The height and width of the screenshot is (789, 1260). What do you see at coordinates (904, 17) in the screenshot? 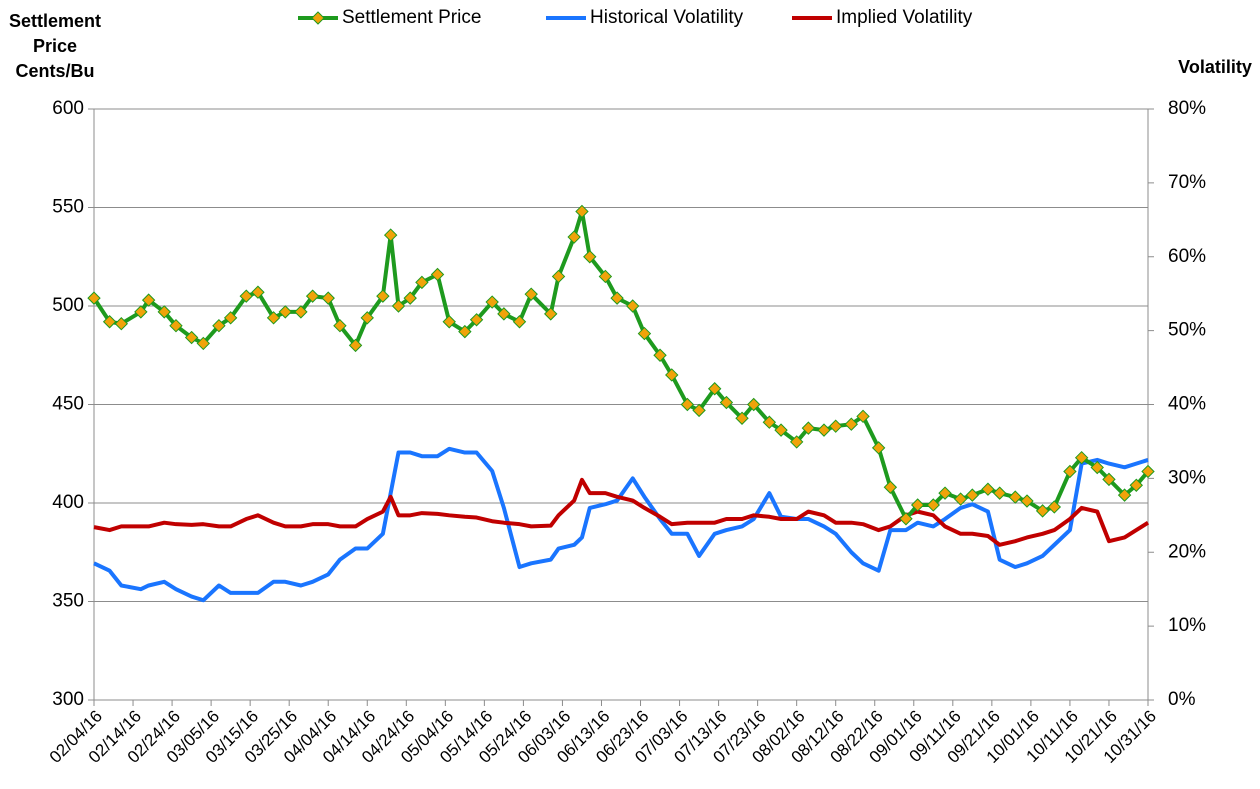
I see `legend-label: Implied Volatility` at bounding box center [904, 17].